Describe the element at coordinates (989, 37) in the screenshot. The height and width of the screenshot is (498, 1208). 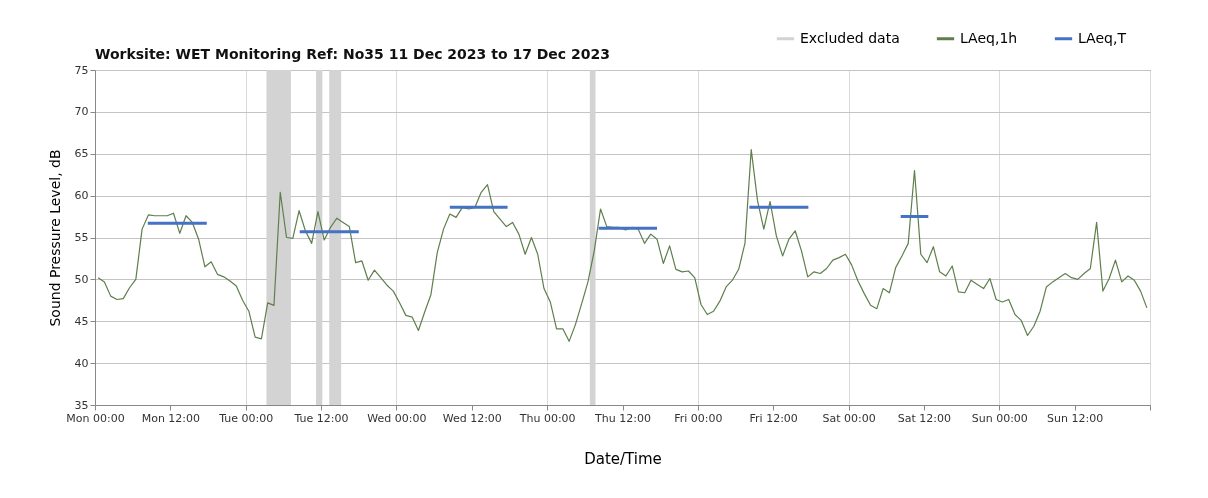
I see `legend-label: LAeq,1h` at that location.